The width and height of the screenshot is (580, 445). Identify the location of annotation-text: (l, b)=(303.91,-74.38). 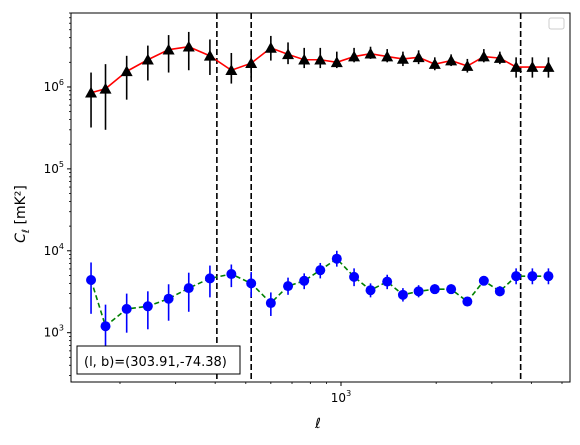
(155, 362).